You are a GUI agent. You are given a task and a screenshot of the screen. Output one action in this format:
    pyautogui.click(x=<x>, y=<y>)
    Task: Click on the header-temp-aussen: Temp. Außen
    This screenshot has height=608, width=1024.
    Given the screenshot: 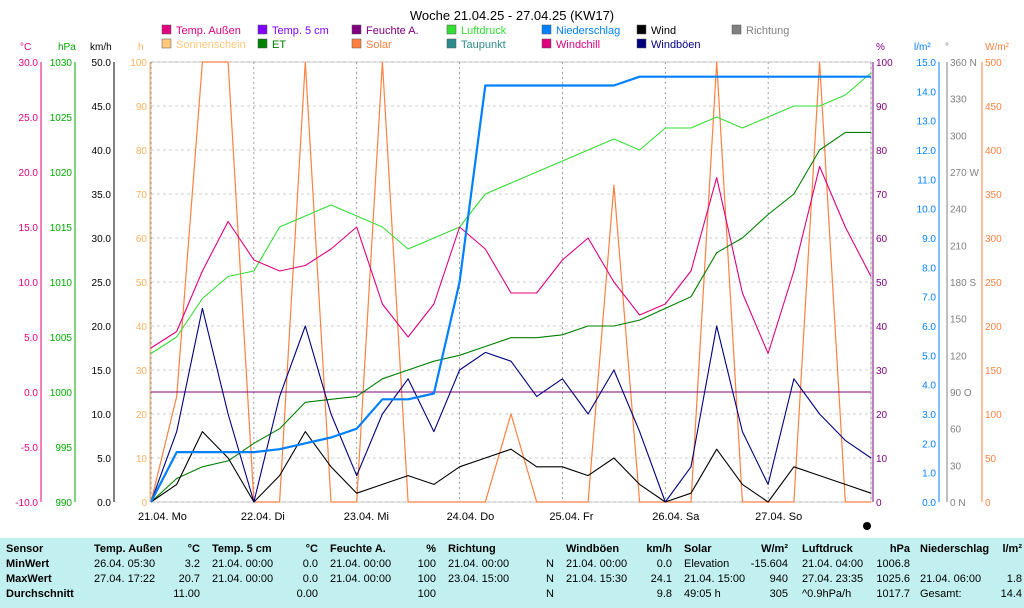 What is the action you would take?
    pyautogui.click(x=128, y=549)
    